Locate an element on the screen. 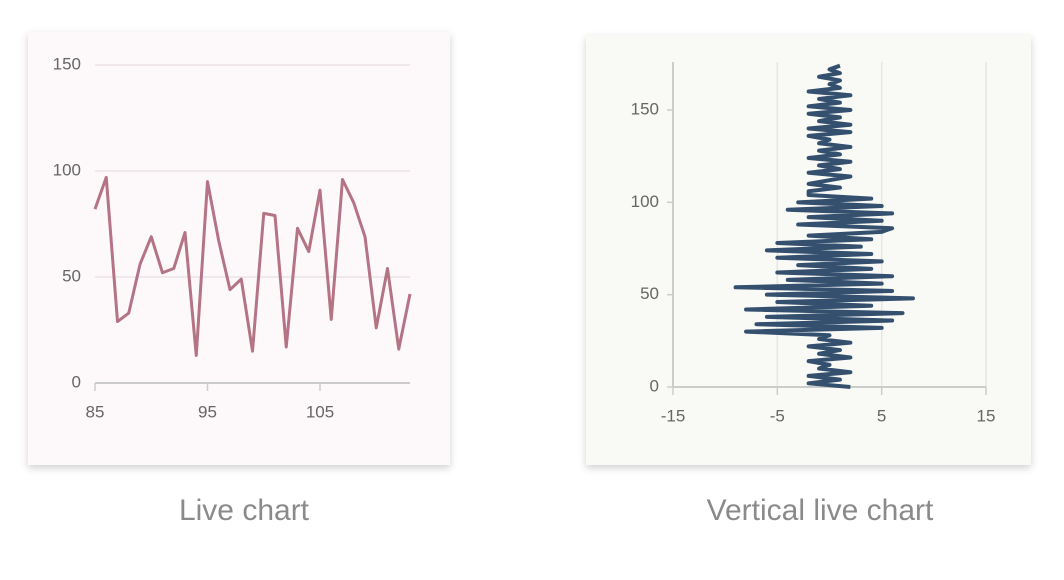 The width and height of the screenshot is (1064, 580). x-tick-label: 85 is located at coordinates (95, 411).